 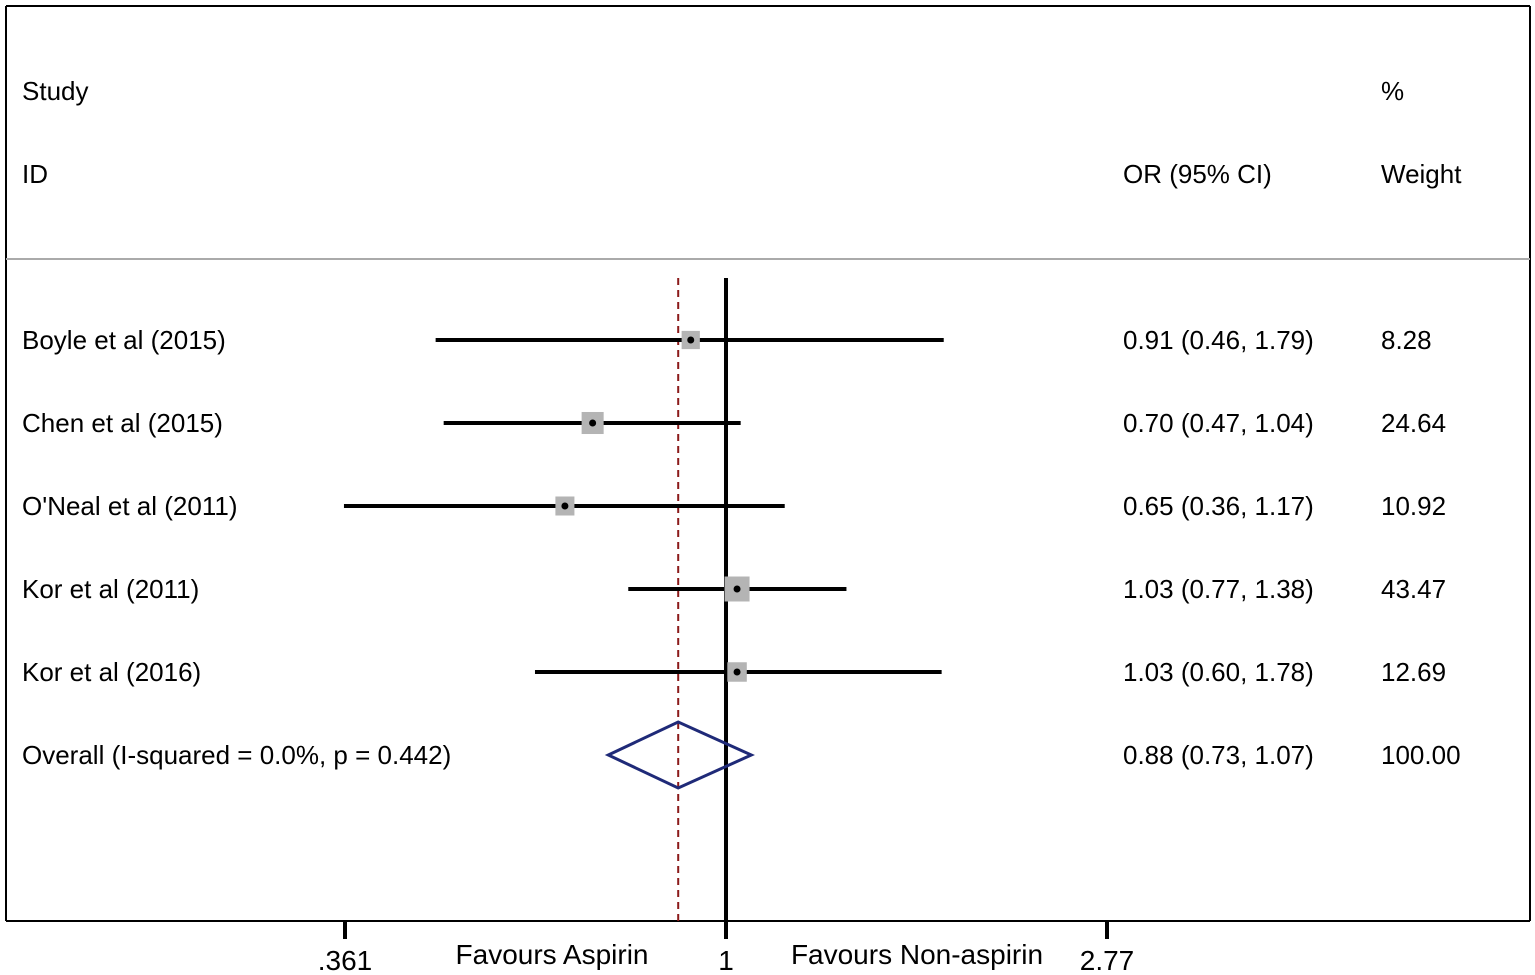 I want to click on study-label: Chen et al (2015), so click(x=122, y=423).